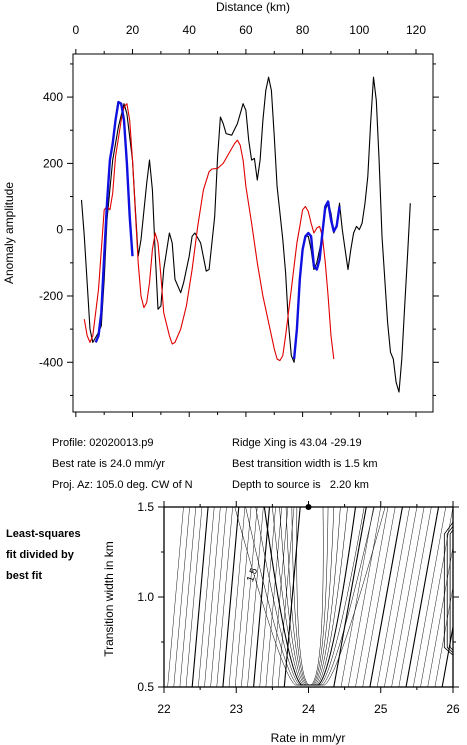  What do you see at coordinates (308, 507) in the screenshot?
I see `best-fit-marker` at bounding box center [308, 507].